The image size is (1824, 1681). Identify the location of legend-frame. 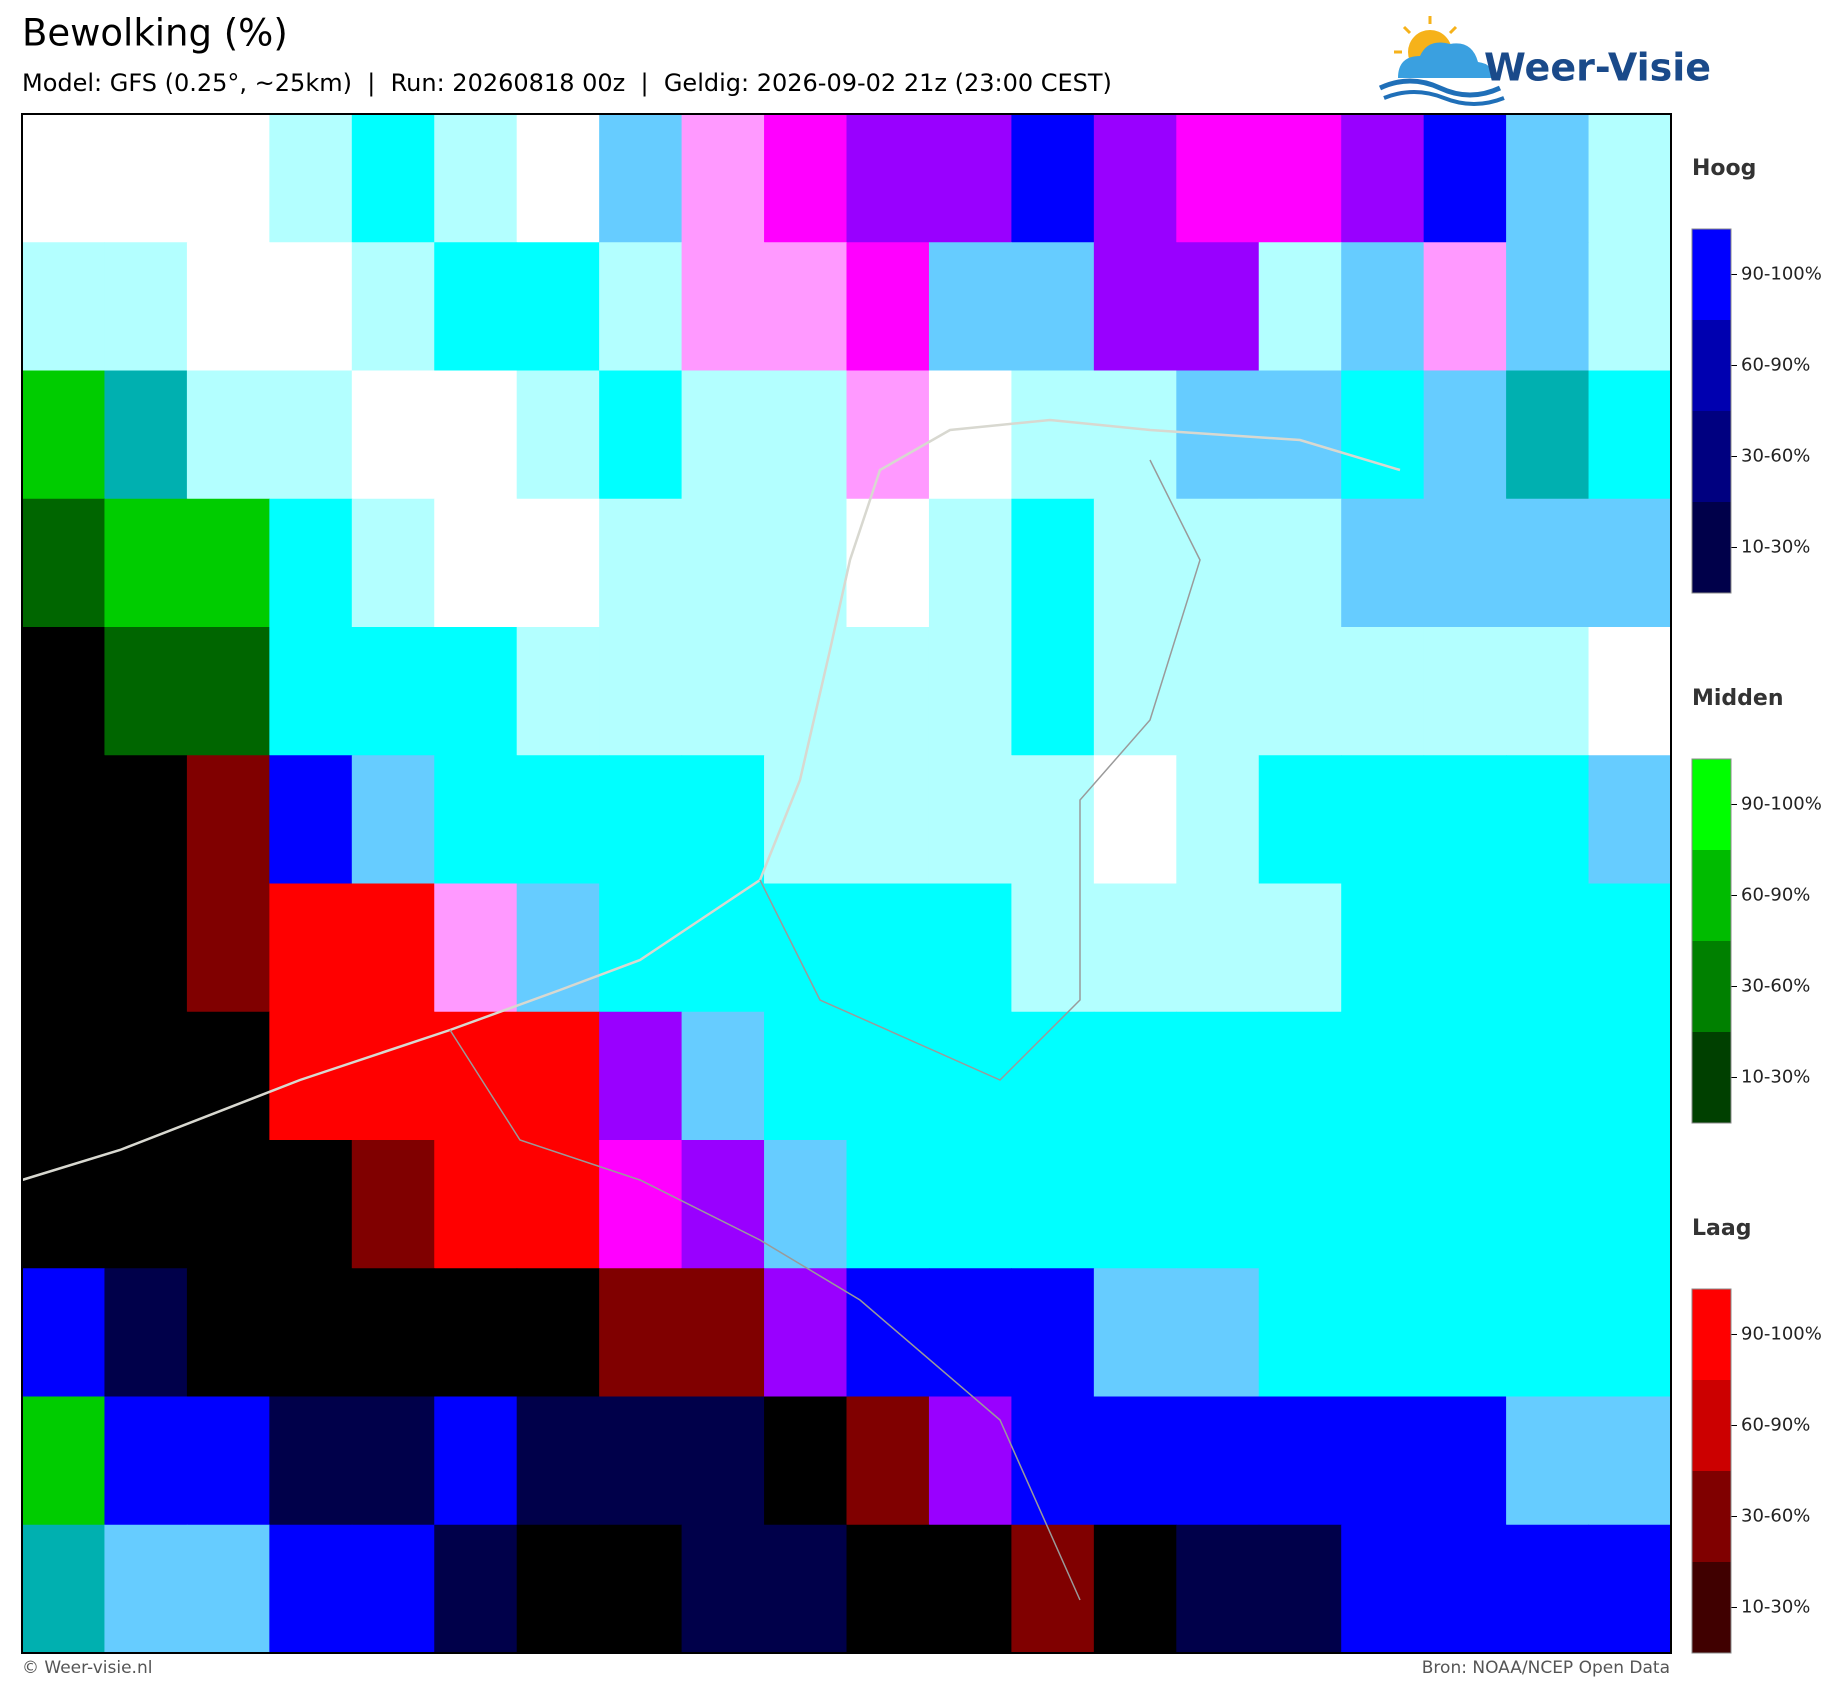
(1711, 1471).